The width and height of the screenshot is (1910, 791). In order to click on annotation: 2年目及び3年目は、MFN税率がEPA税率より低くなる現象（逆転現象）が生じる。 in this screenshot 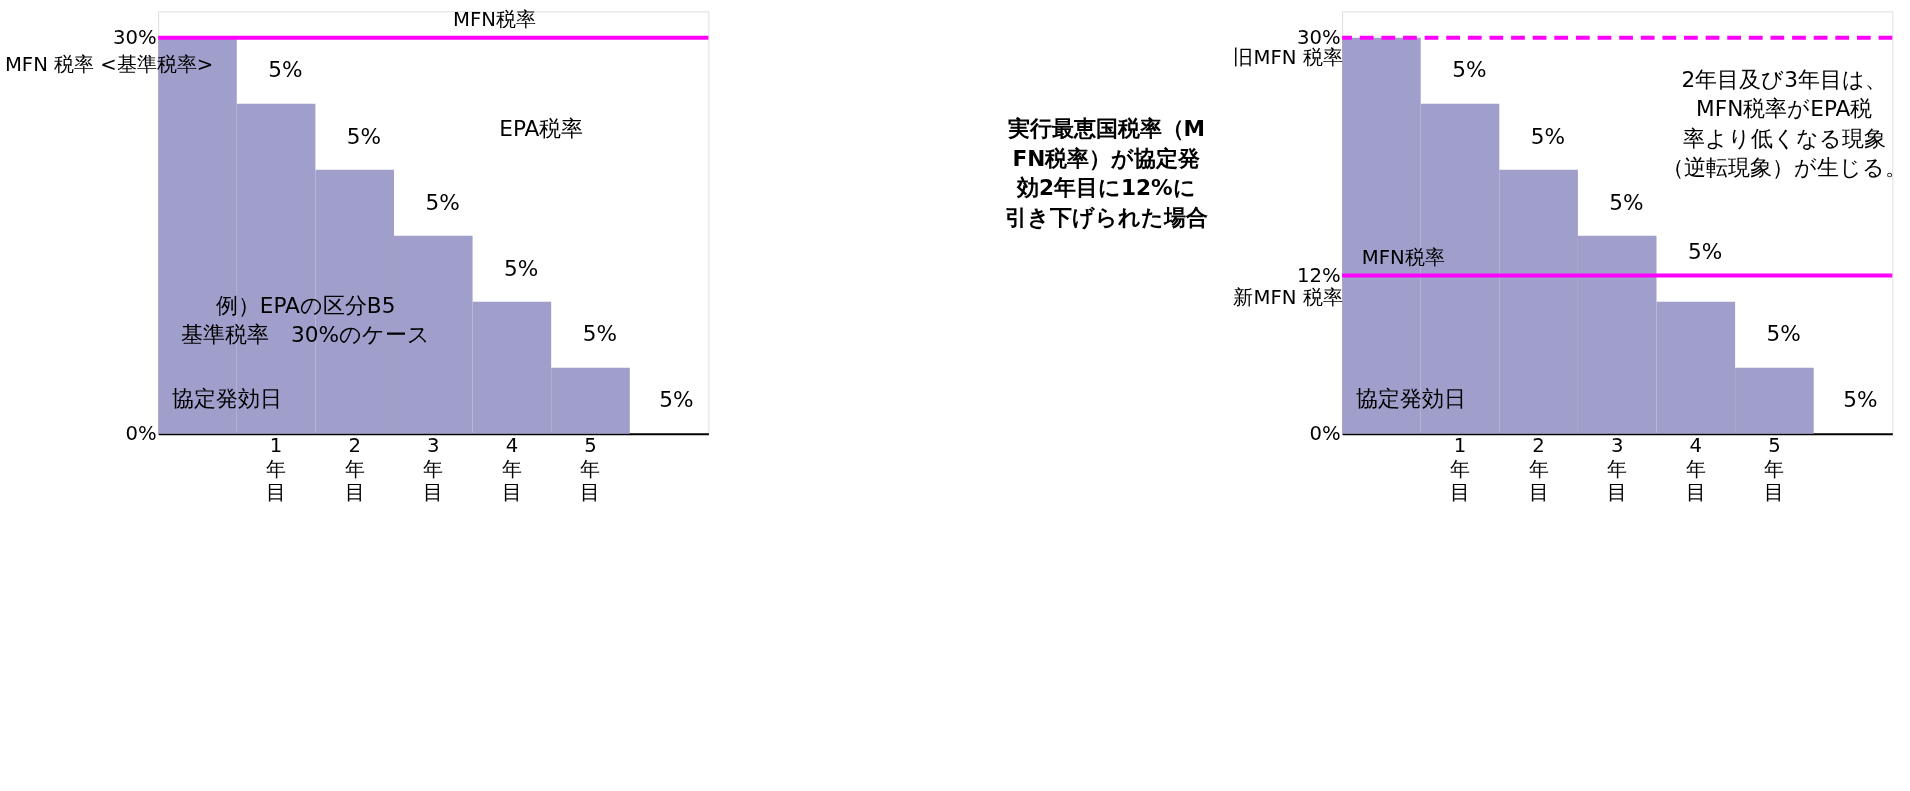, I will do `click(1784, 124)`.